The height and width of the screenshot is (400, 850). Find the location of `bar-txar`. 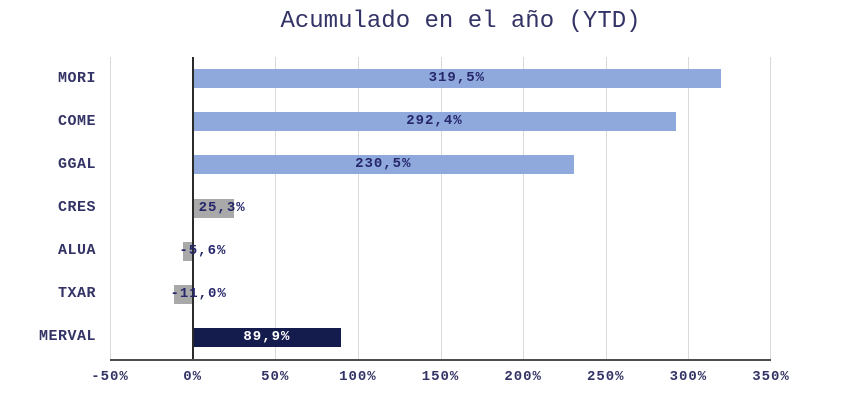

bar-txar is located at coordinates (183, 294).